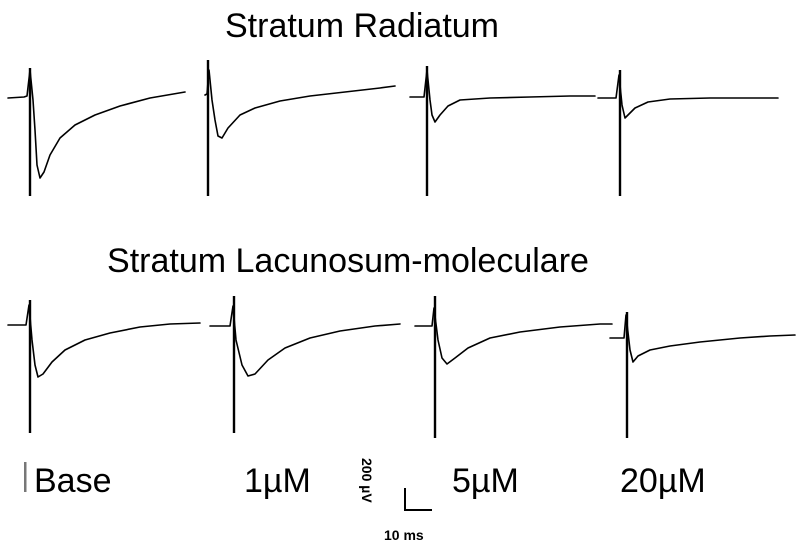  What do you see at coordinates (663, 481) in the screenshot?
I see `condition-label-20uM: 20µM` at bounding box center [663, 481].